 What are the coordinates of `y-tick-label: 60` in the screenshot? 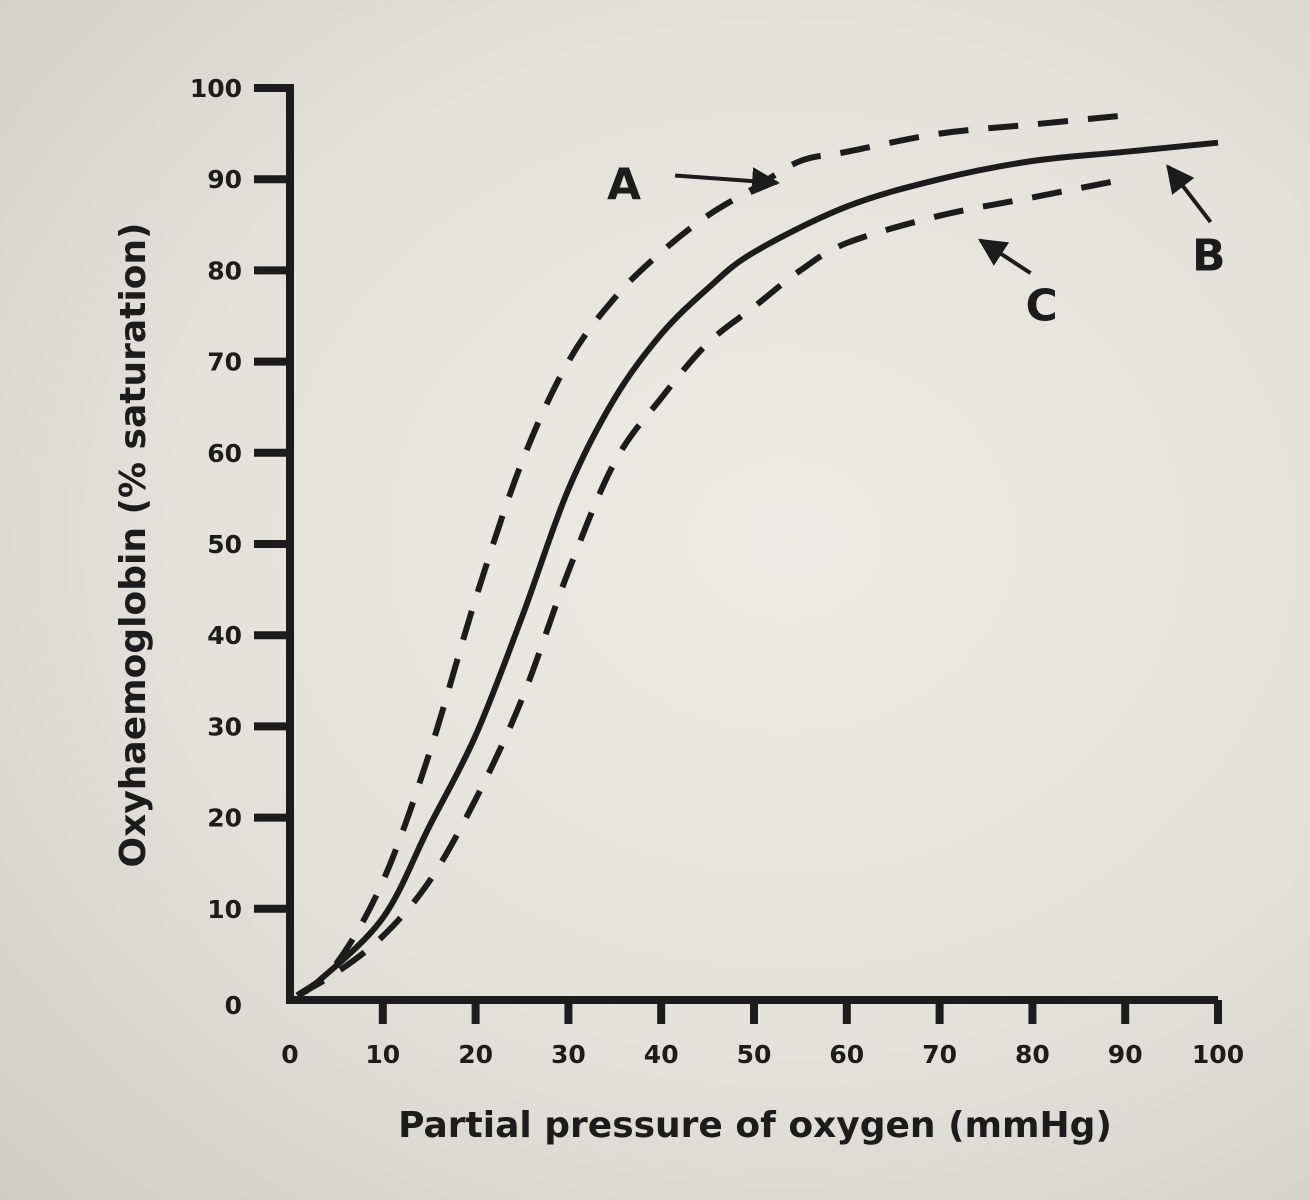 It's located at (224, 453).